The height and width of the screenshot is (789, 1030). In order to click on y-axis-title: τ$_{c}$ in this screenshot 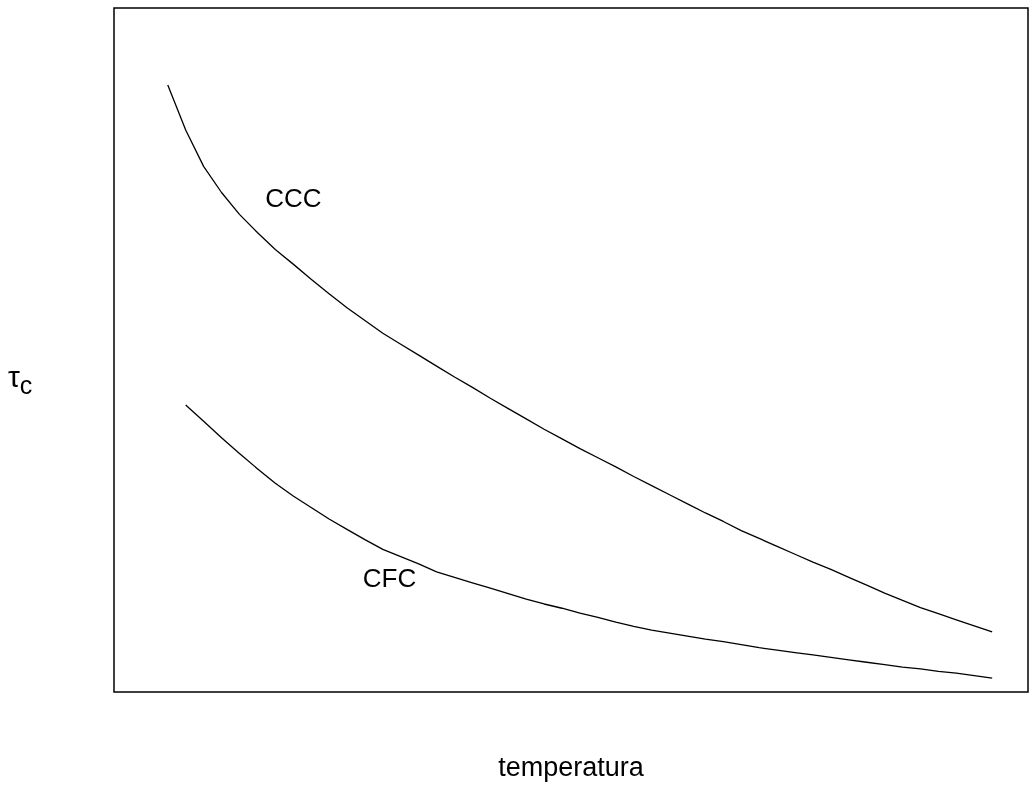, I will do `click(20, 380)`.